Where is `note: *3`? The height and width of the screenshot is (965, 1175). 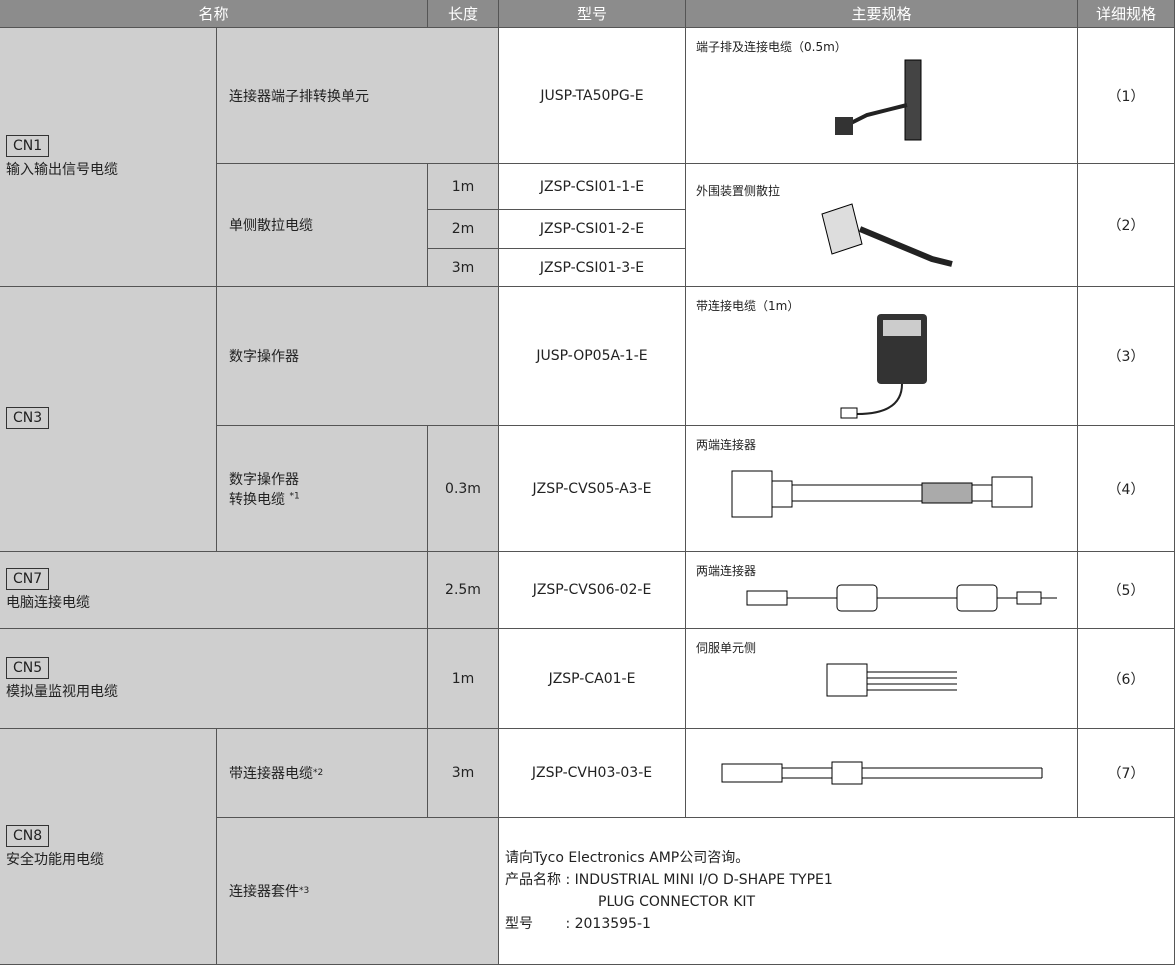 note: *3 is located at coordinates (304, 891).